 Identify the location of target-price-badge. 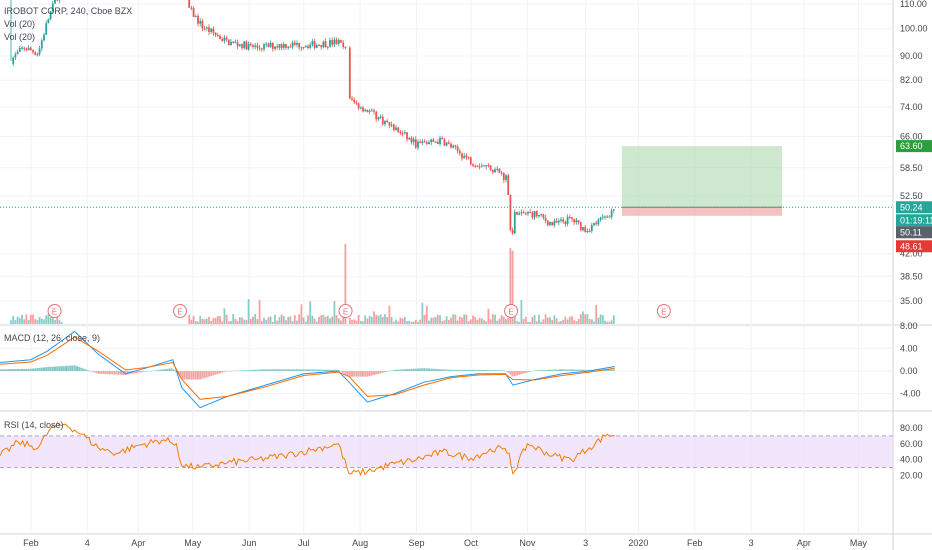
(914, 146).